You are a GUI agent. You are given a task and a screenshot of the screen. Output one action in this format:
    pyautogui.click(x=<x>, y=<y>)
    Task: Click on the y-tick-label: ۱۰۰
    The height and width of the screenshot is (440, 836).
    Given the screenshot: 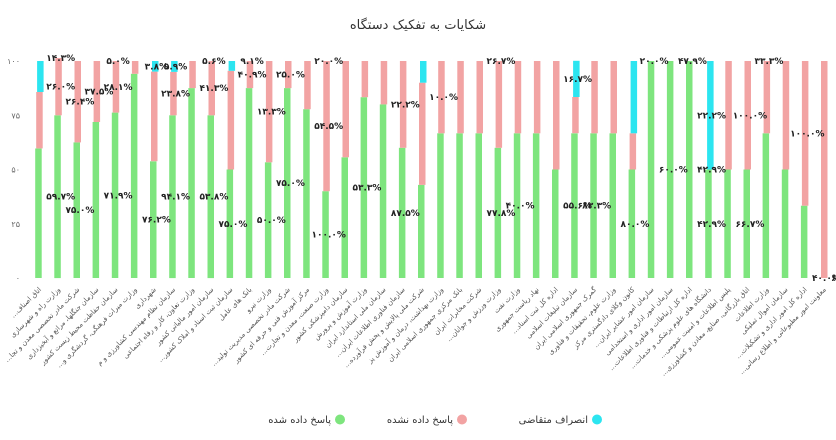 What is the action you would take?
    pyautogui.click(x=13, y=61)
    